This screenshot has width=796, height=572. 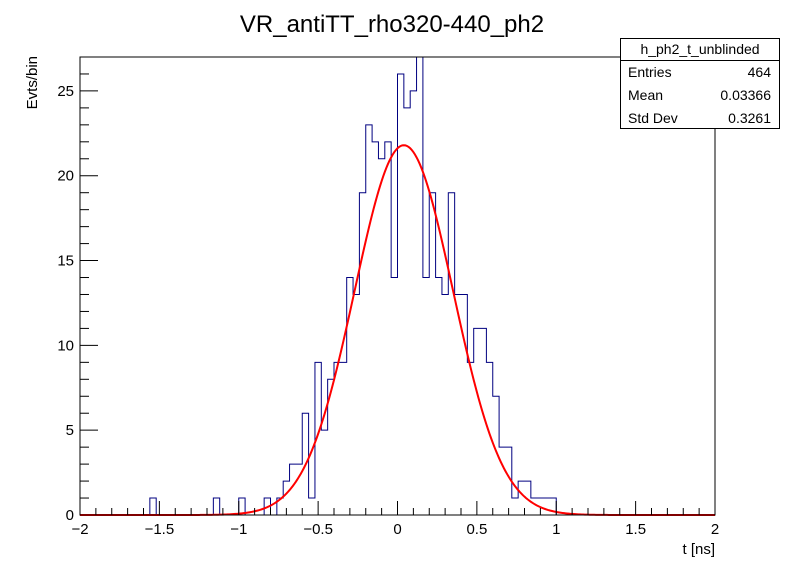 What do you see at coordinates (65, 91) in the screenshot?
I see `y-tick-label: 25` at bounding box center [65, 91].